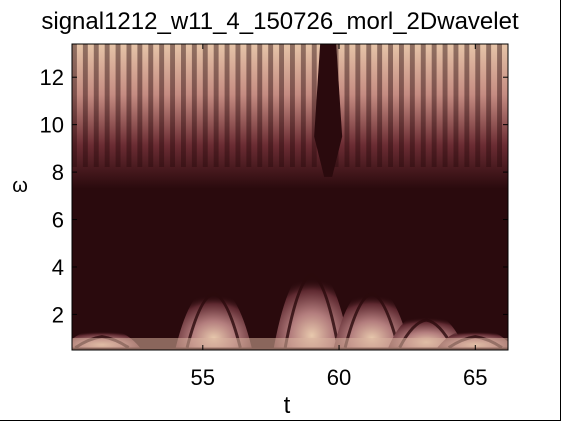  Describe the element at coordinates (328, 110) in the screenshot. I see `band-gap` at that location.